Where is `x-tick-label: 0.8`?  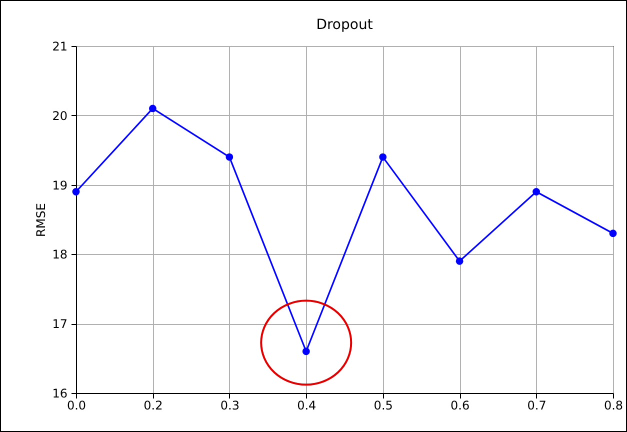
x-tick-label: 0.8 is located at coordinates (614, 405).